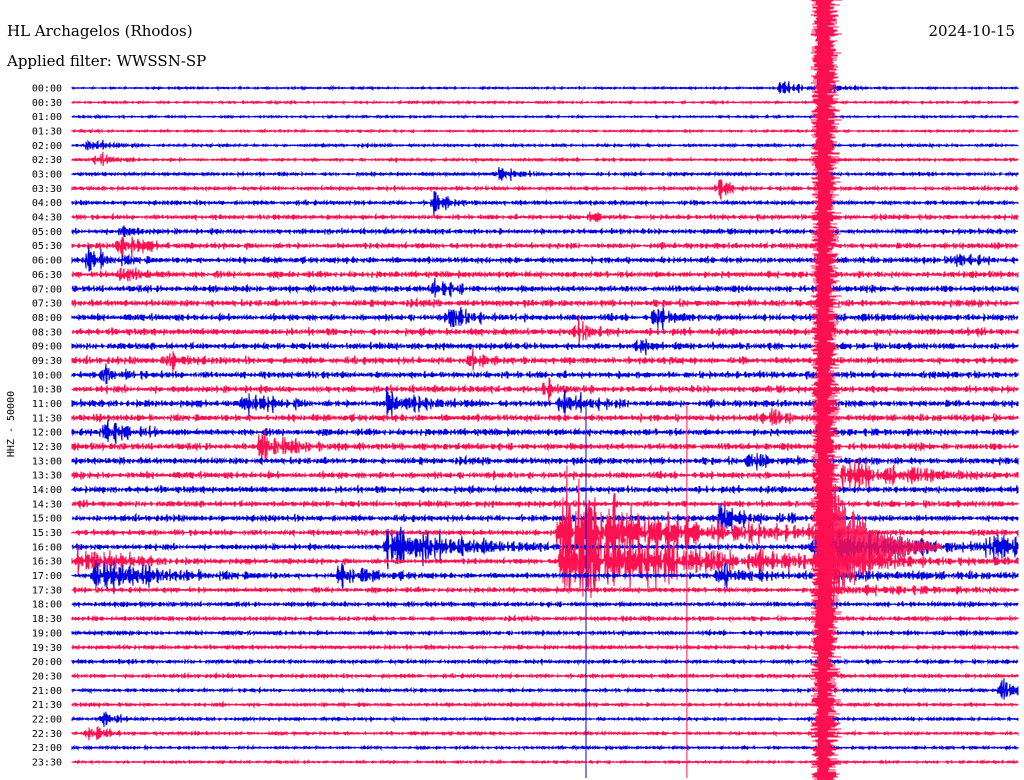 Image resolution: width=1024 pixels, height=780 pixels. I want to click on time-tick-label: 18:30, so click(47, 619).